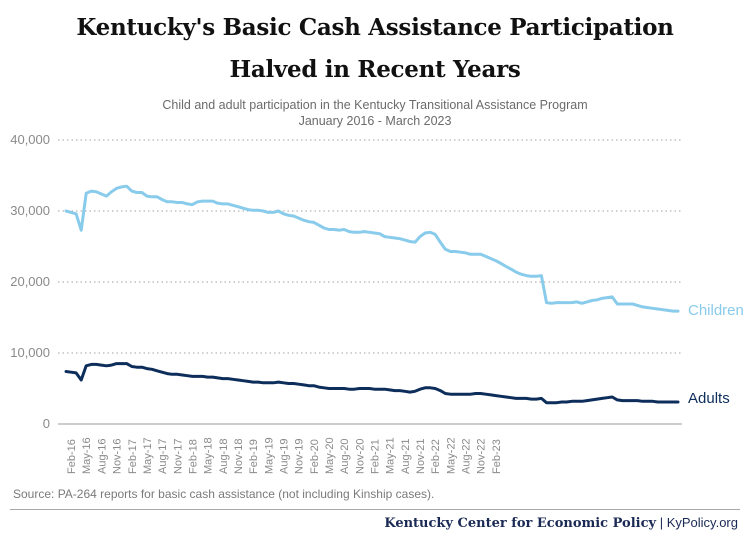 The width and height of the screenshot is (750, 540). I want to click on x-tick-label: Feb-22, so click(436, 456).